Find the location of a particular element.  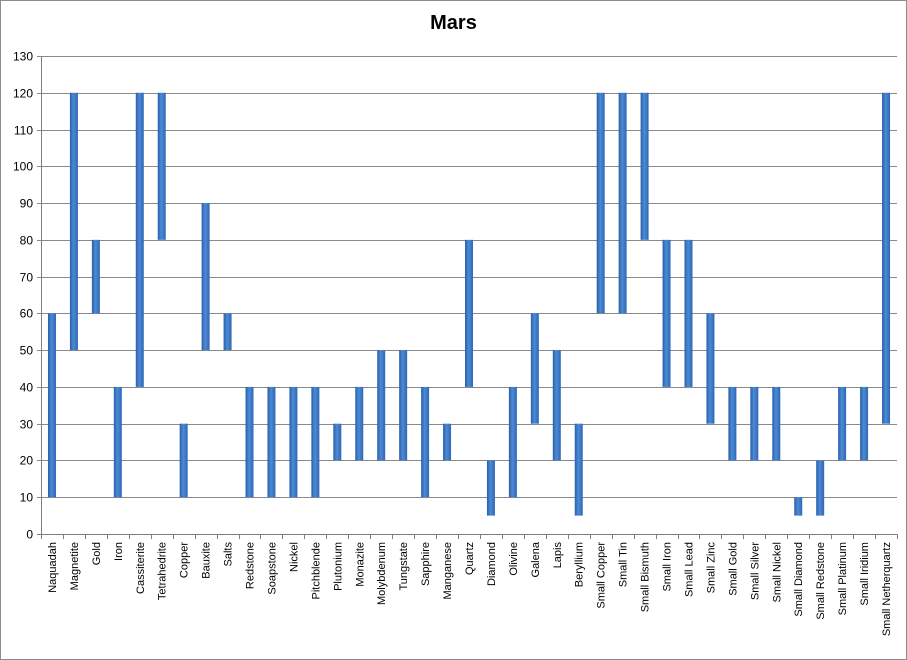

x-tick-label: Sapphire is located at coordinates (426, 564).